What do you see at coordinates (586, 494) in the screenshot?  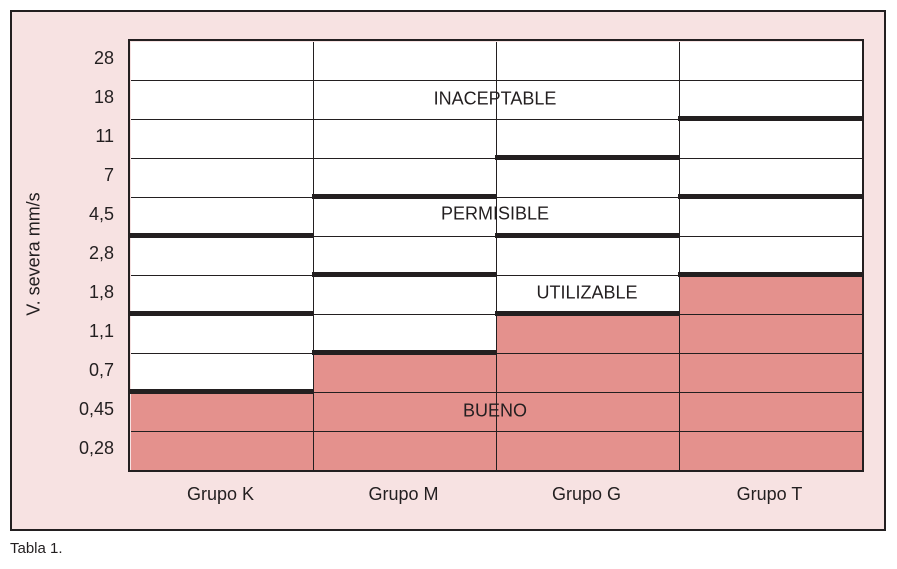 I see `x-category-label: Grupo G` at bounding box center [586, 494].